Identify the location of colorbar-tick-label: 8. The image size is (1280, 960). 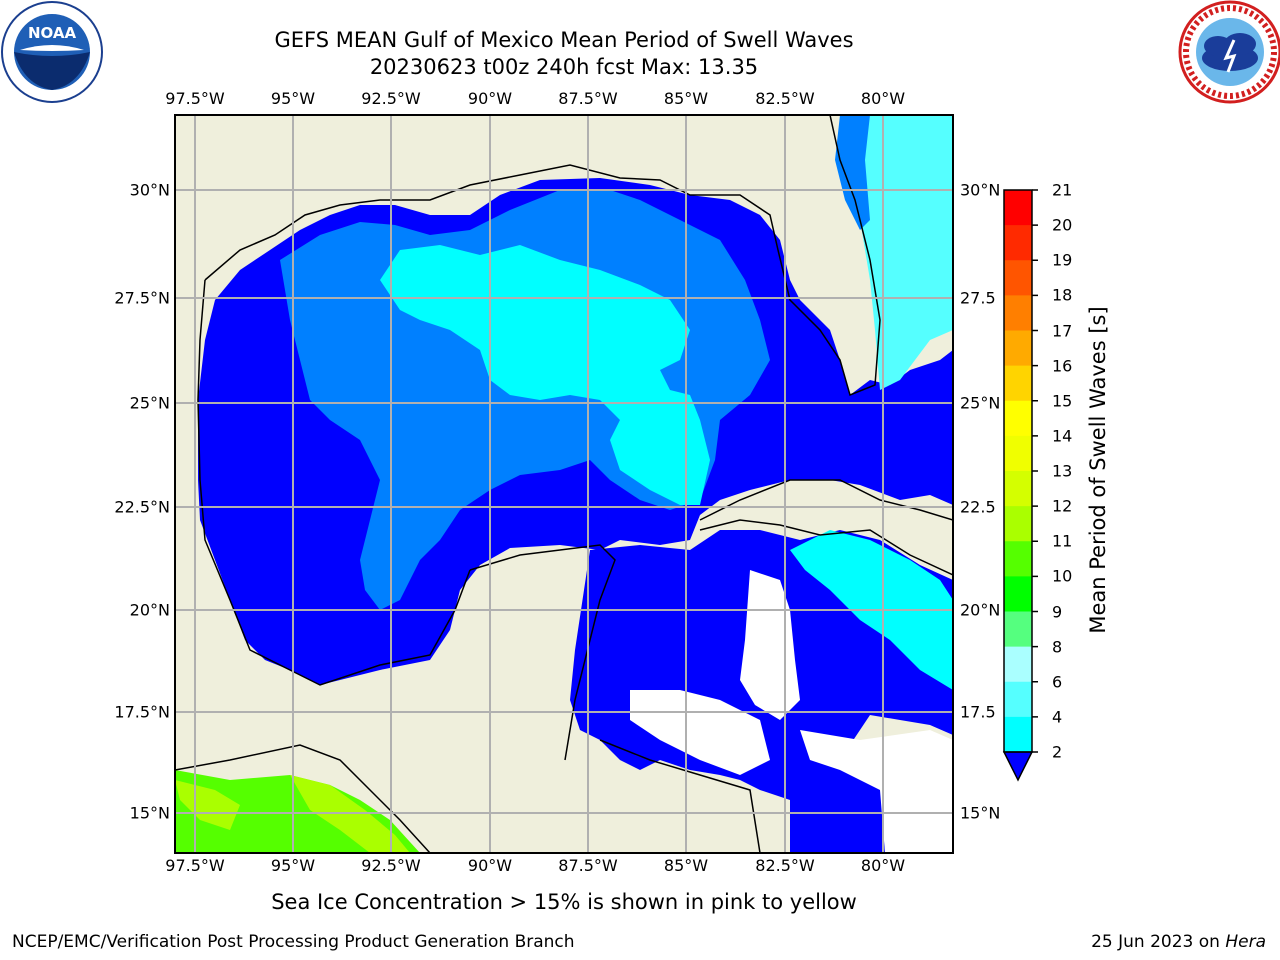
(1057, 647).